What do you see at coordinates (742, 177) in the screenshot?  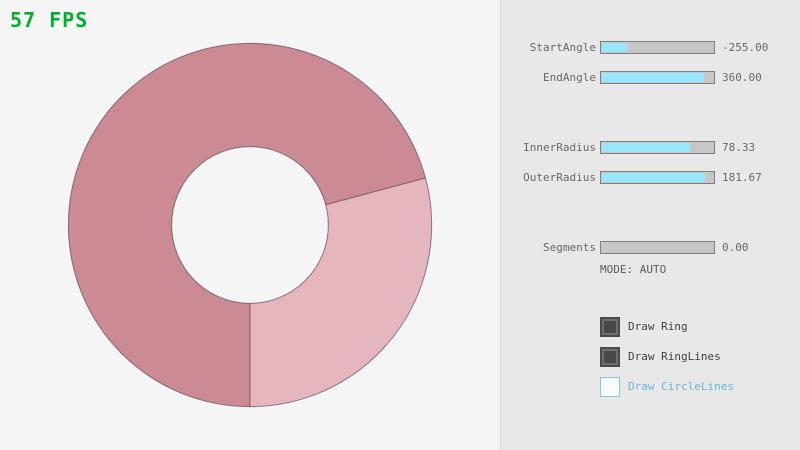 I see `slider-value-outer-radius: 181.67` at bounding box center [742, 177].